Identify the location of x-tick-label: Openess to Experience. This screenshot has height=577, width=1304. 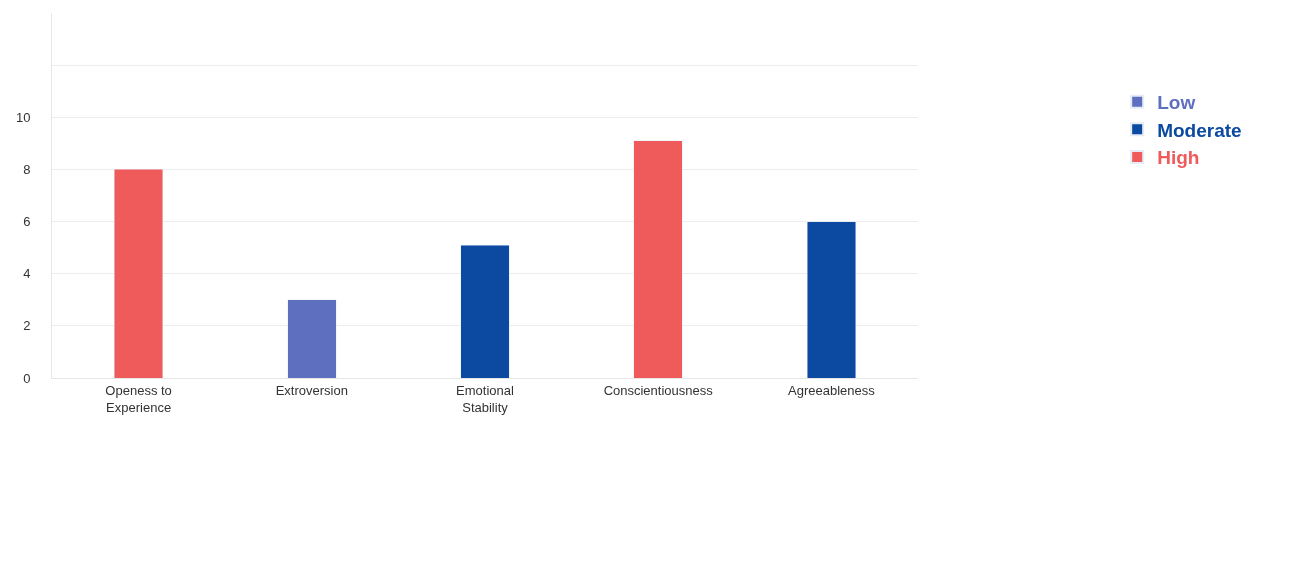
(138, 398).